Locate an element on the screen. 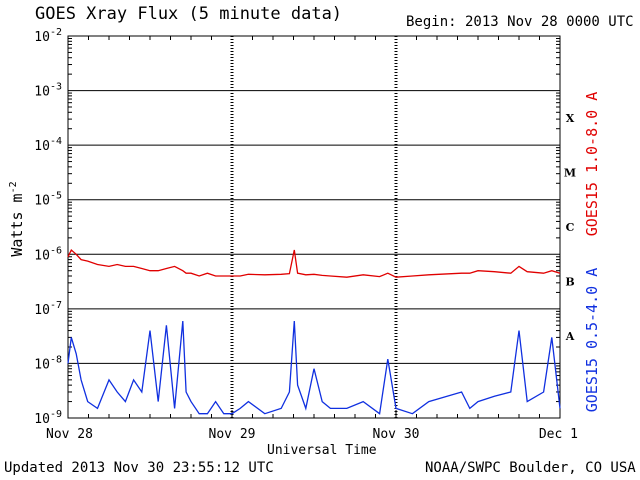  chart-title: GOES Xray Flux (5 minute data) is located at coordinates (189, 14).